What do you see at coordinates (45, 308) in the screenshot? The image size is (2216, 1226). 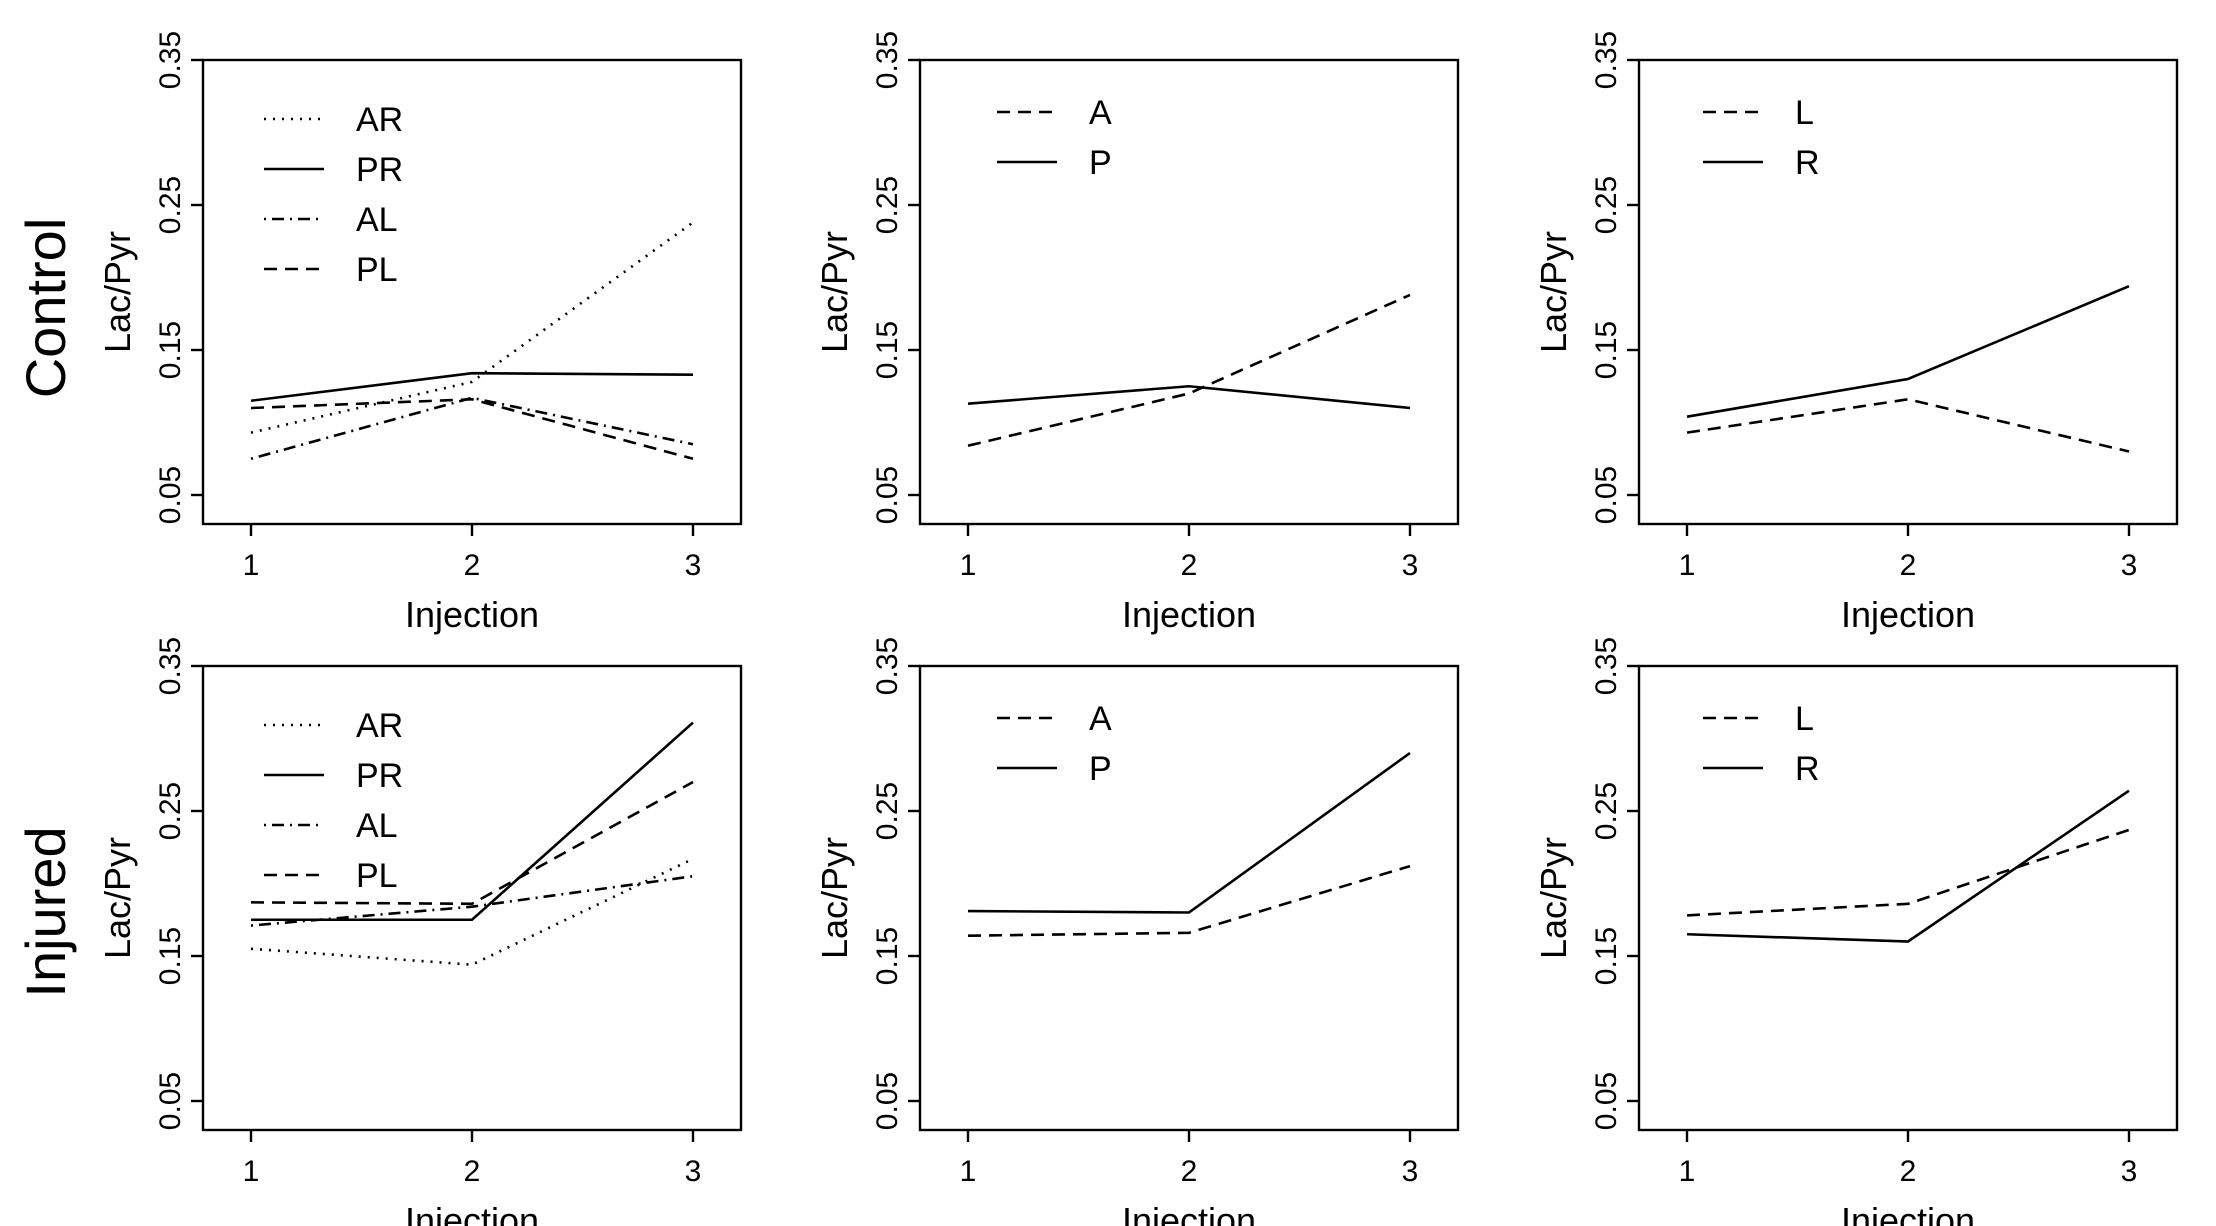 I see `row-label-control: Control` at bounding box center [45, 308].